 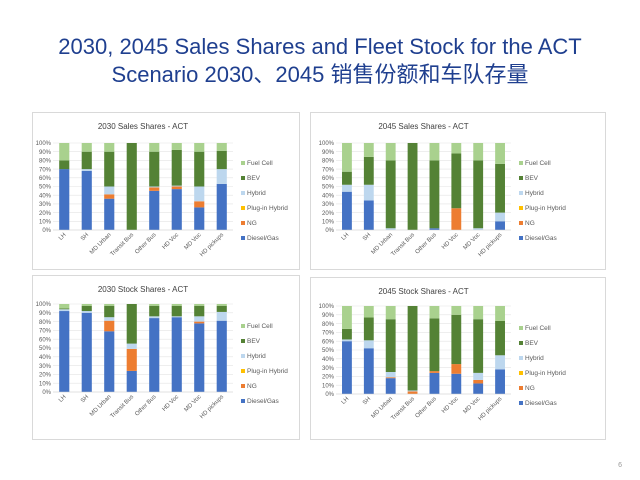 I want to click on y-tick-label: 70%, so click(x=328, y=170).